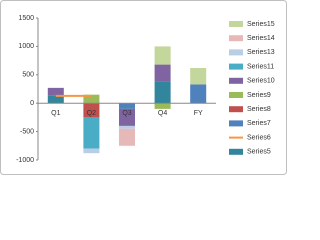 The width and height of the screenshot is (320, 240). I want to click on x-tick-label: Q2, so click(91, 113).